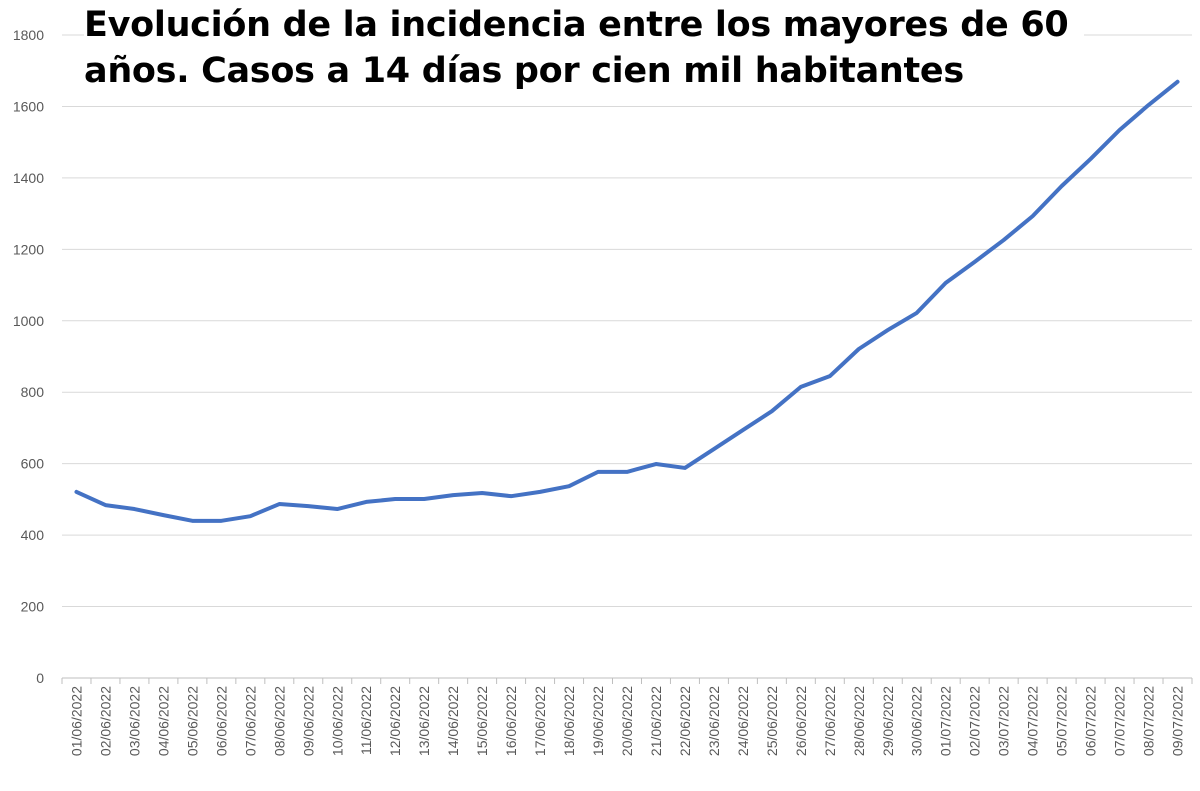 The image size is (1200, 791). Describe the element at coordinates (1033, 721) in the screenshot. I see `x-tick-label: 04/07/2022` at that location.